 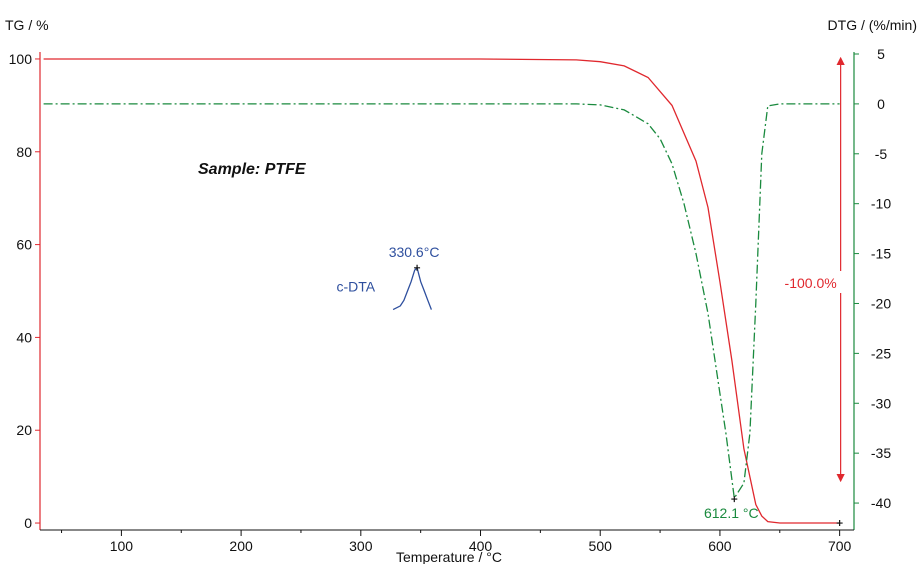 What do you see at coordinates (839, 523) in the screenshot?
I see `tg-end-marker` at bounding box center [839, 523].